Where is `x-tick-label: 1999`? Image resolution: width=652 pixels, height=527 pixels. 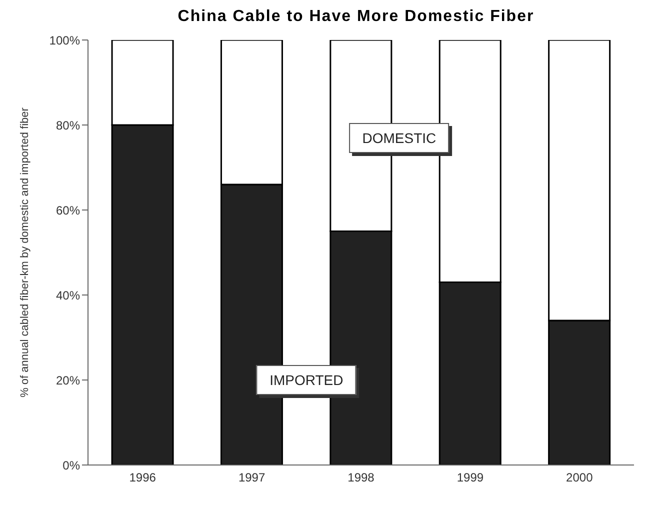 x-tick-label: 1999 is located at coordinates (470, 477).